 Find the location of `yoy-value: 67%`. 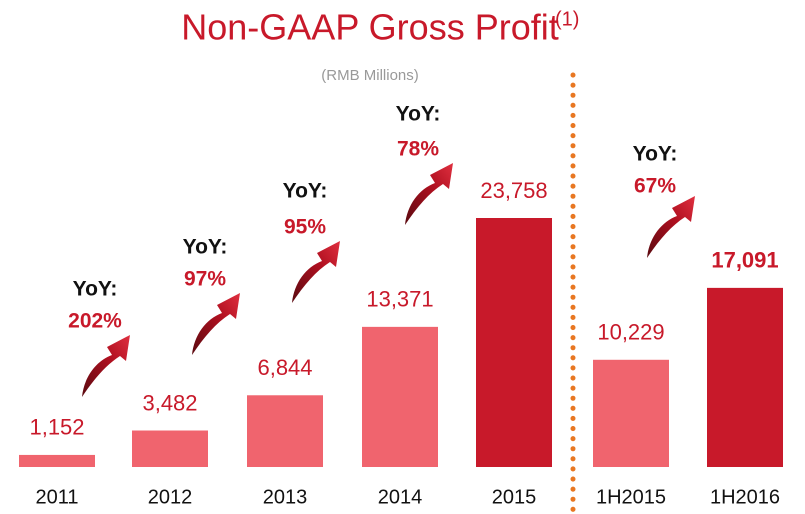

yoy-value: 67% is located at coordinates (655, 186).